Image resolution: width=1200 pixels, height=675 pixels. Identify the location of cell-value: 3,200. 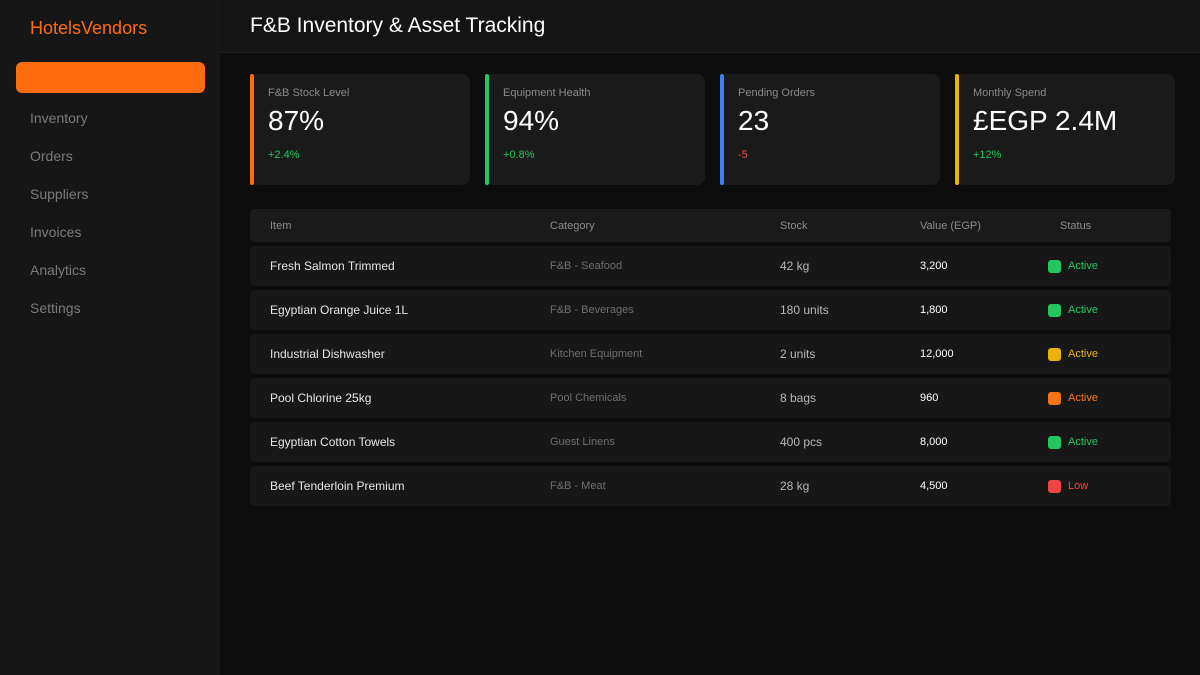
(934, 266).